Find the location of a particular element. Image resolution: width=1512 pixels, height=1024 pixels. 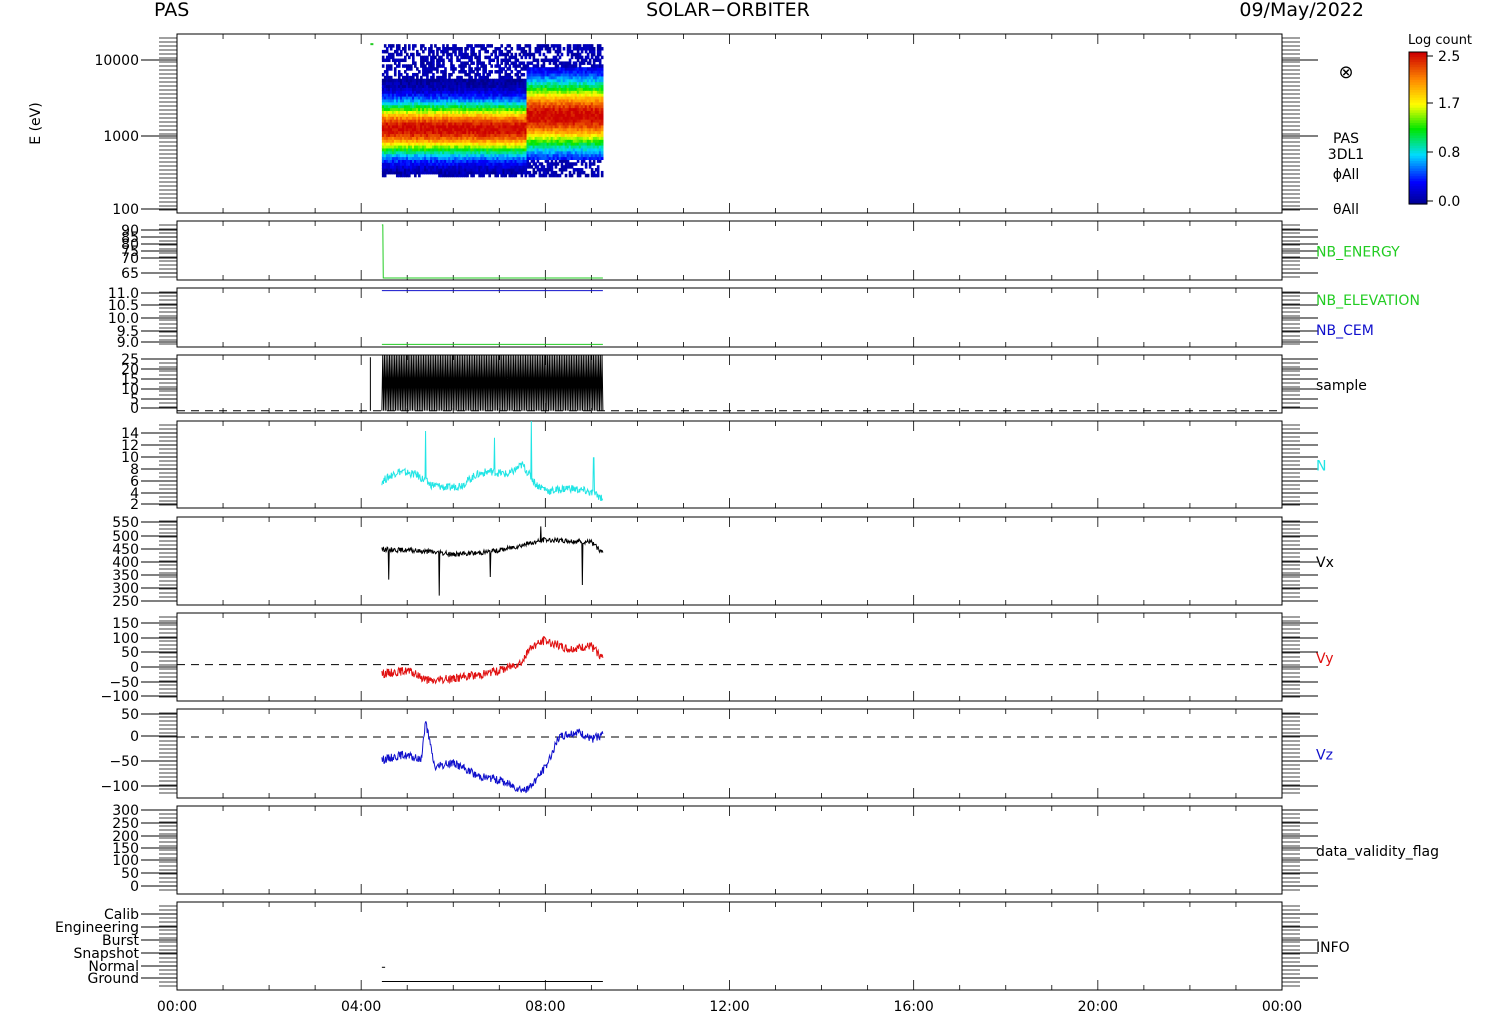

tick-label: 20 is located at coordinates (130, 370).